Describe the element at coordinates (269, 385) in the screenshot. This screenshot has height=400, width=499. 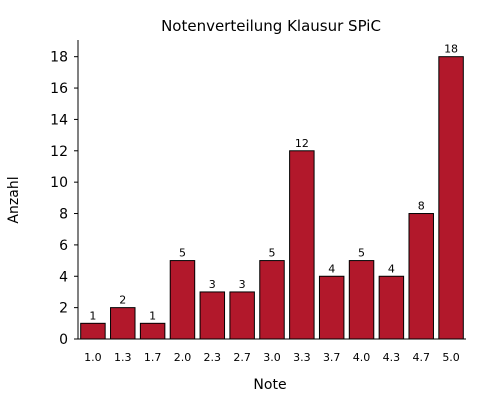
I see `x-axis-label: Note` at that location.